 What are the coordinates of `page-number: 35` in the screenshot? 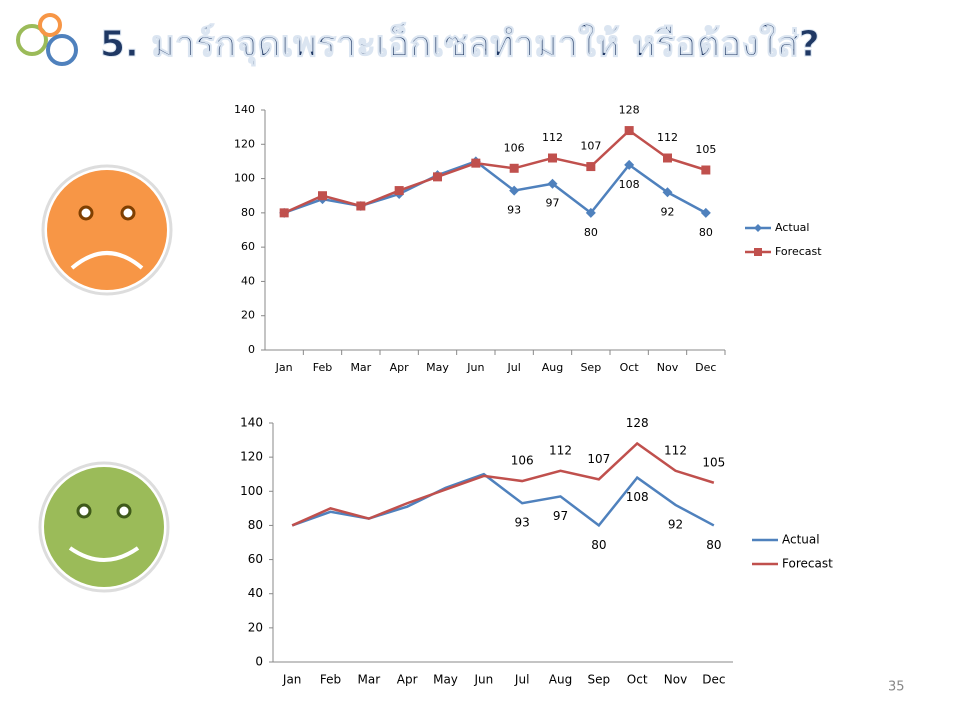 It's located at (896, 687).